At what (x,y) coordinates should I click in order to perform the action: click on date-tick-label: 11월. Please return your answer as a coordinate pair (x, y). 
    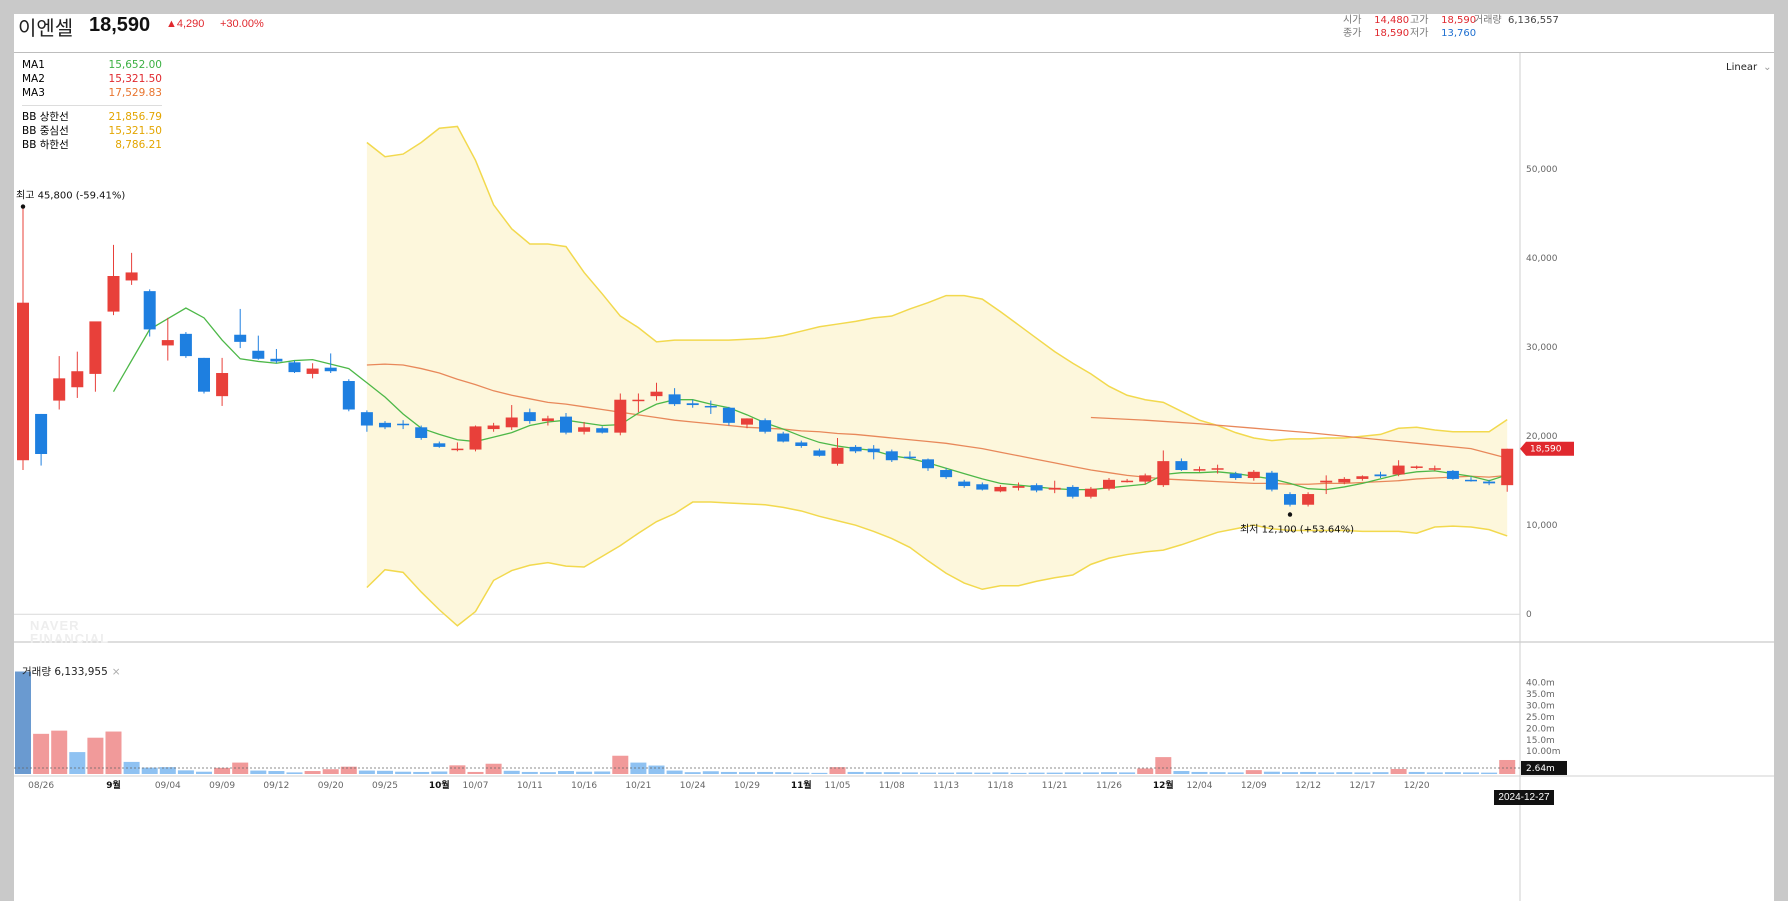
    Looking at the image, I should click on (801, 785).